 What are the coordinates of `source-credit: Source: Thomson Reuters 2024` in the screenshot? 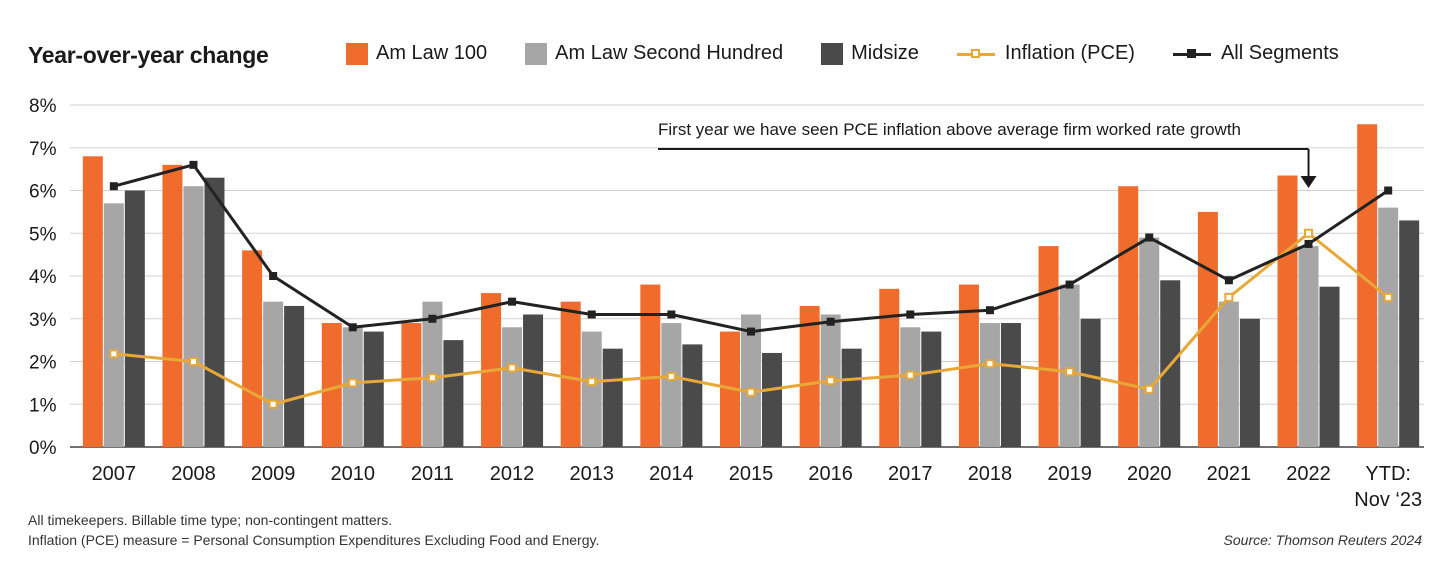 It's located at (1322, 540).